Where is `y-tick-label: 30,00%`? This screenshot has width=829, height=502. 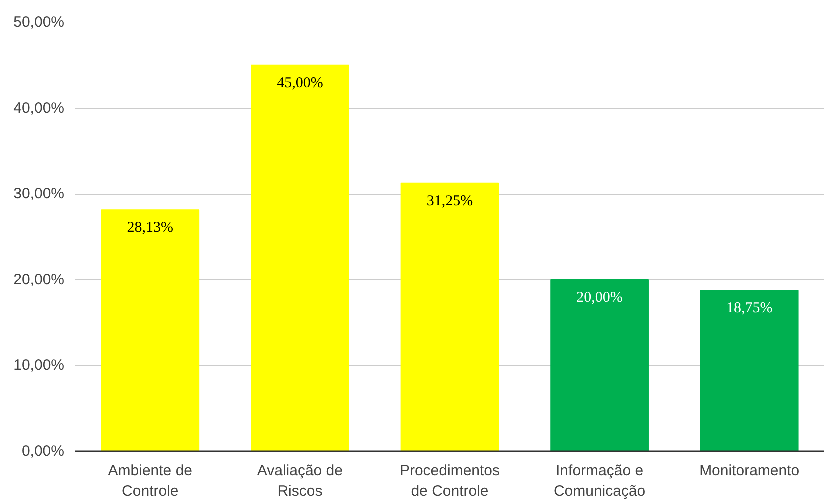
y-tick-label: 30,00% is located at coordinates (39, 194).